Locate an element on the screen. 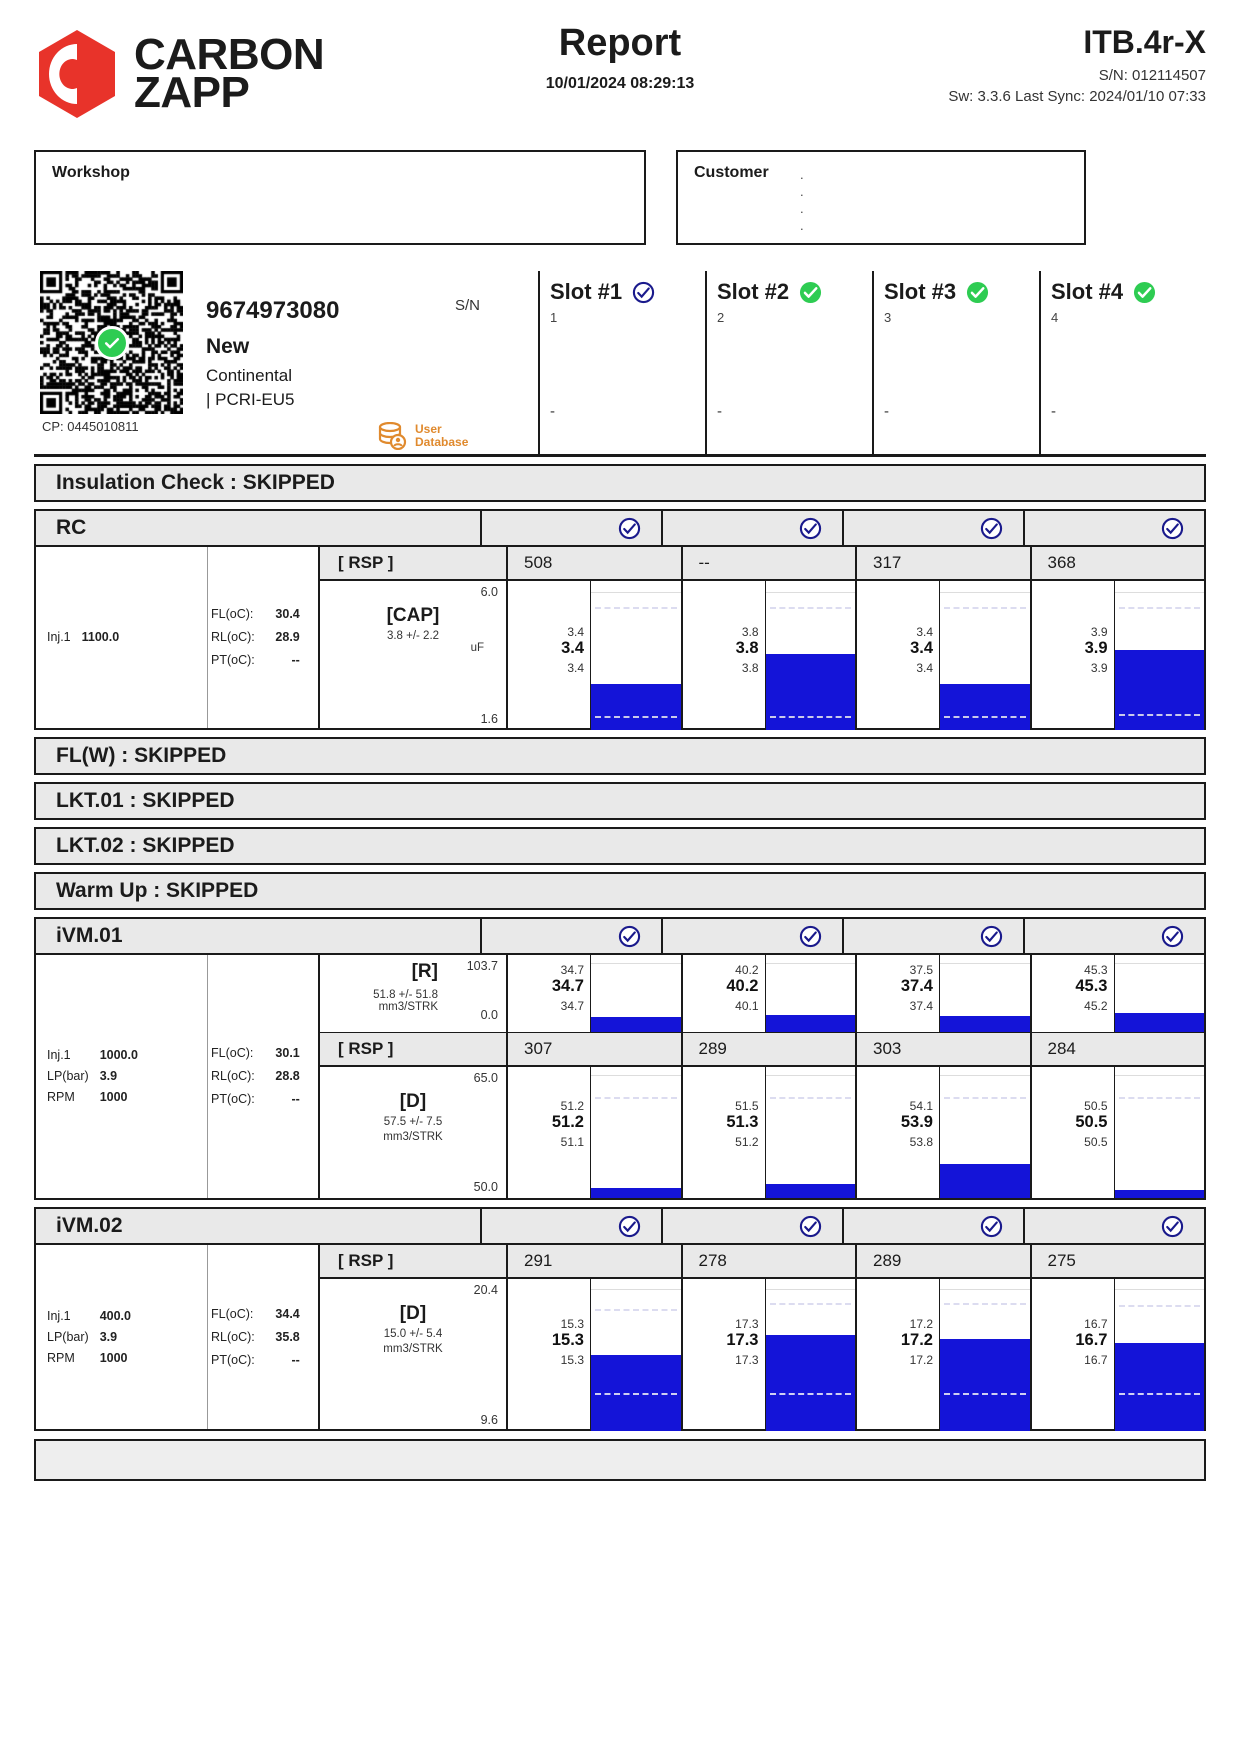 The width and height of the screenshot is (1240, 1754). ivm01-inj-val-1: 3.9 is located at coordinates (108, 1076).